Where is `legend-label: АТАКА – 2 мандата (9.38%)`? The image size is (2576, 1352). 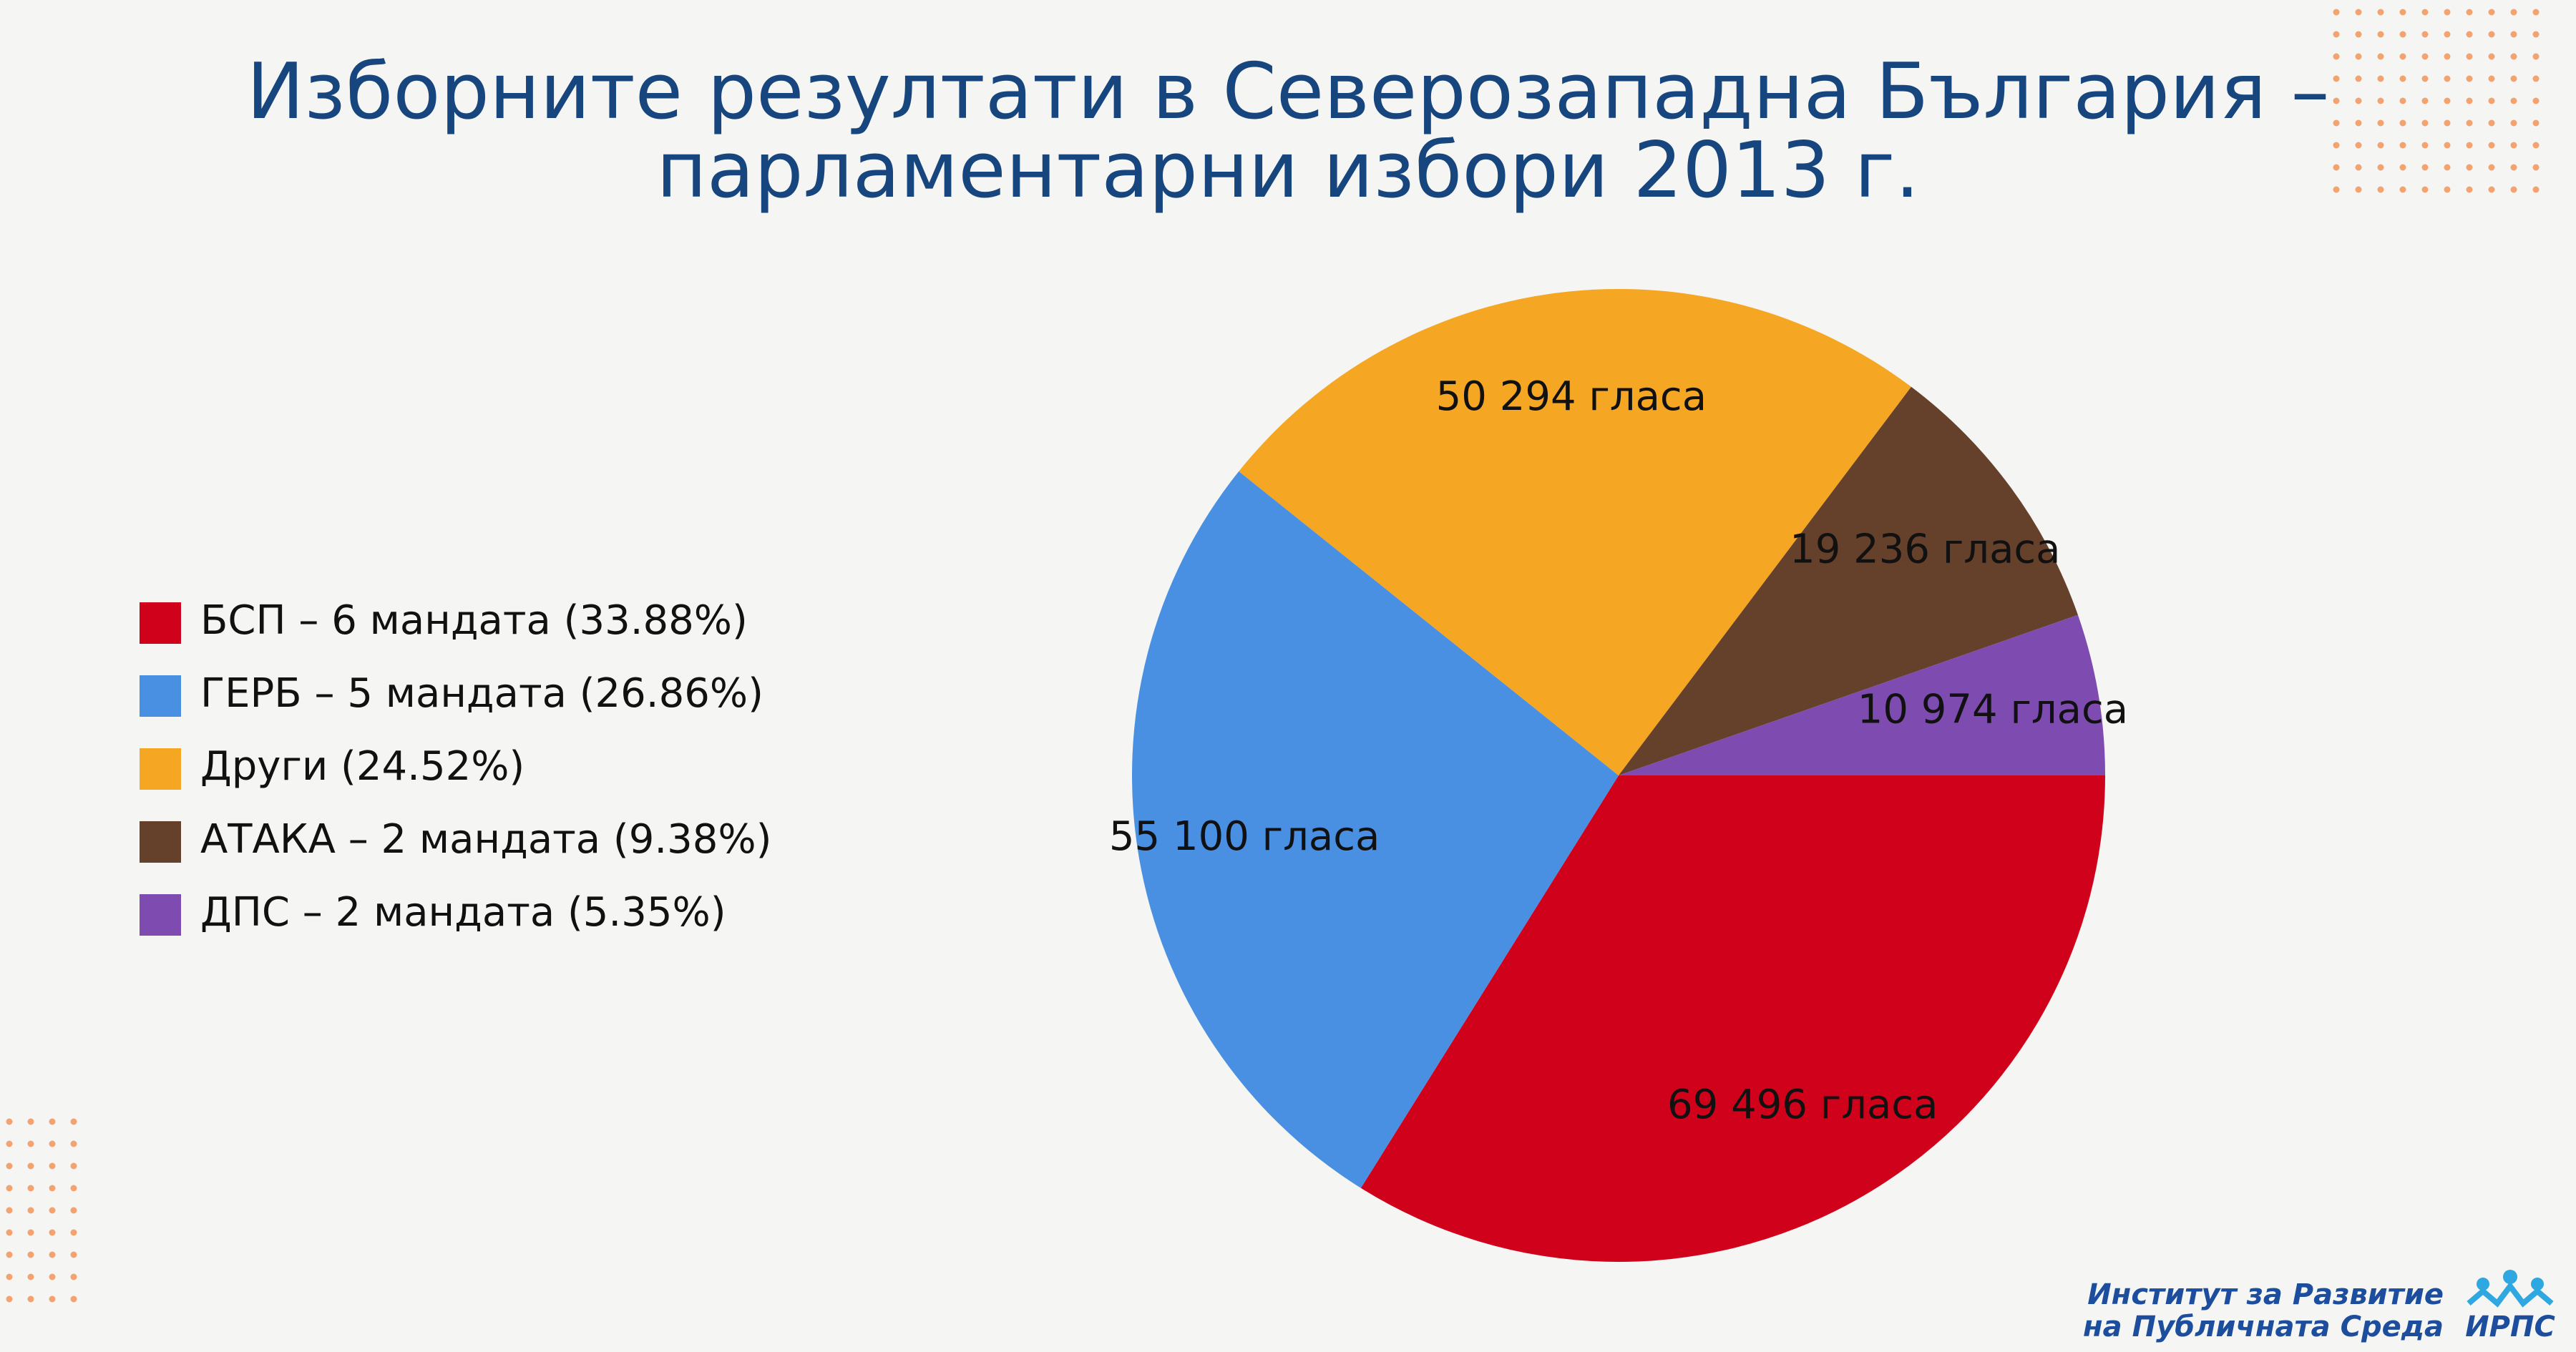 legend-label: АТАКА – 2 мандата (9.38%) is located at coordinates (485, 840).